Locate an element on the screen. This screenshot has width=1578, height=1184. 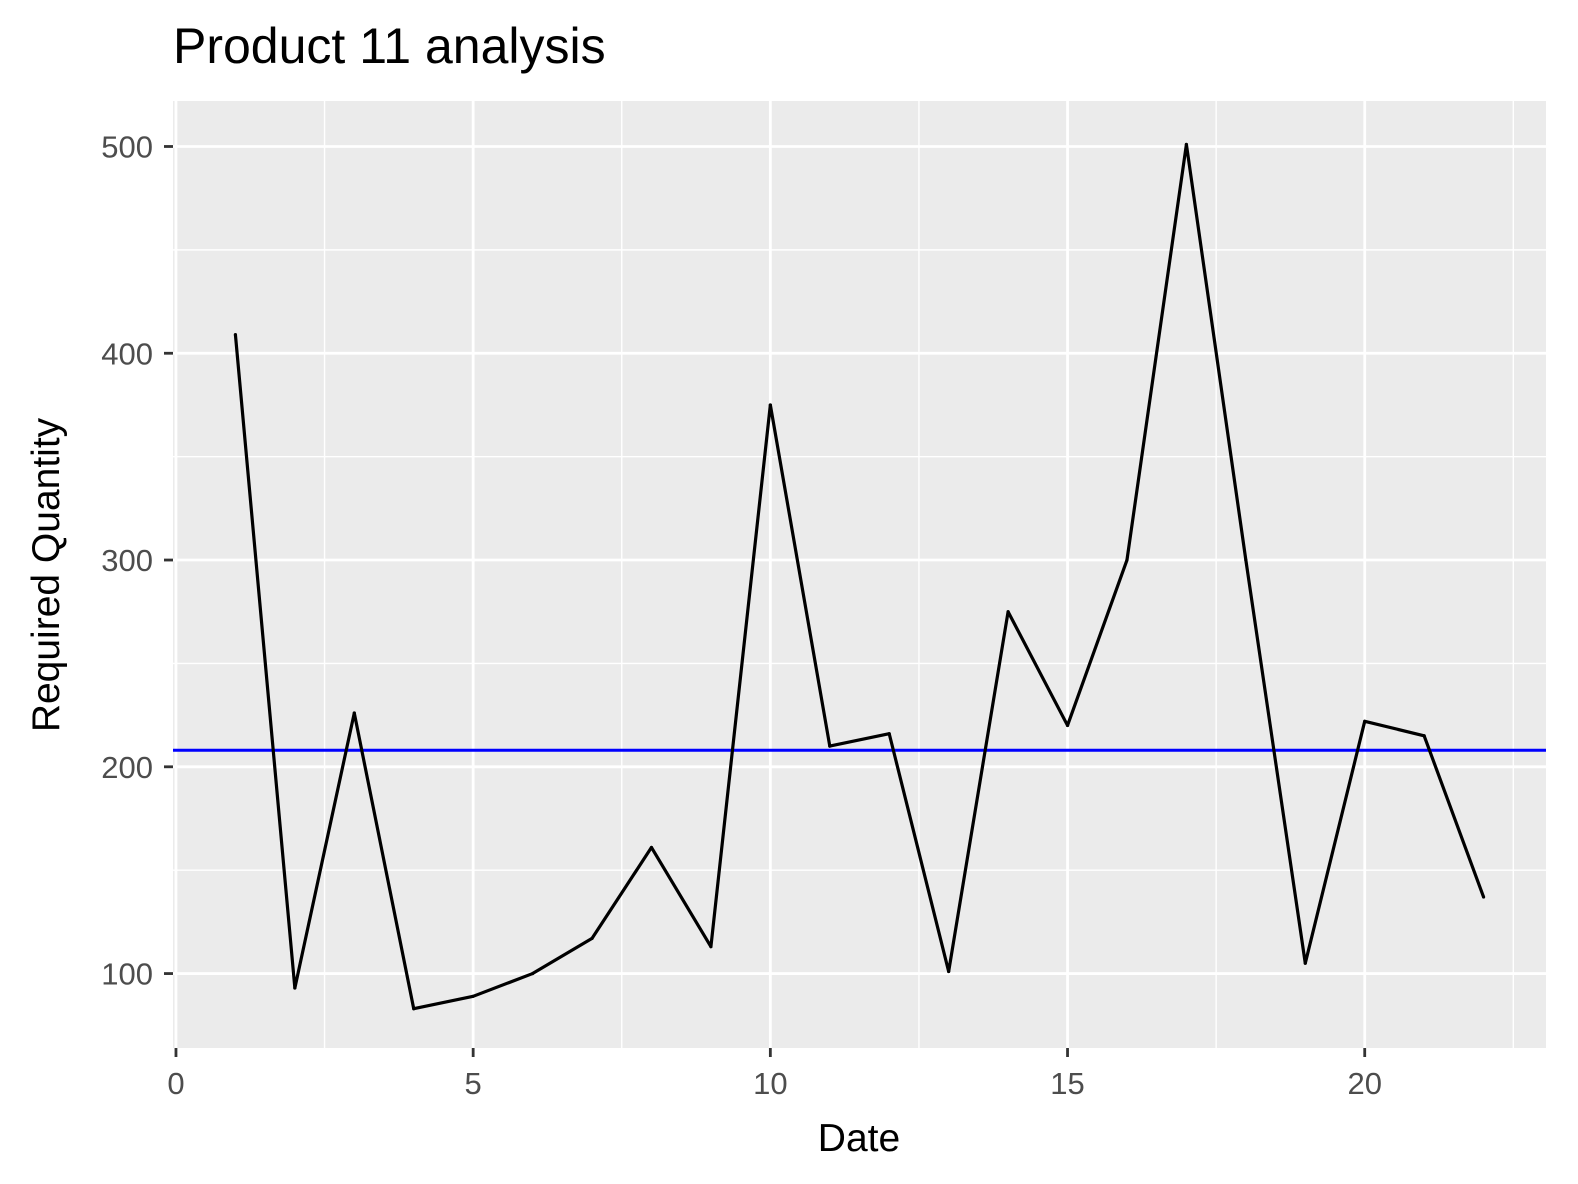
y-axis: 100 200 300 400 500 is located at coordinates (137, 560).